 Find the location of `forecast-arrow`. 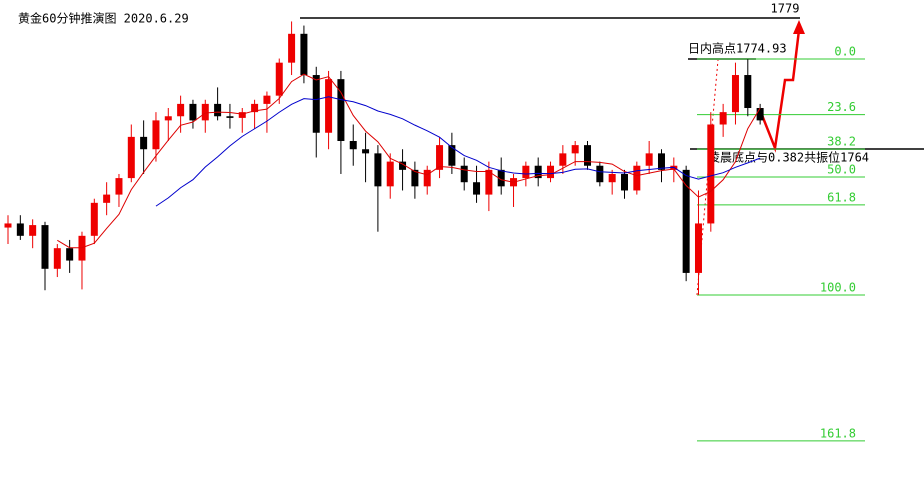

forecast-arrow is located at coordinates (779, 91).